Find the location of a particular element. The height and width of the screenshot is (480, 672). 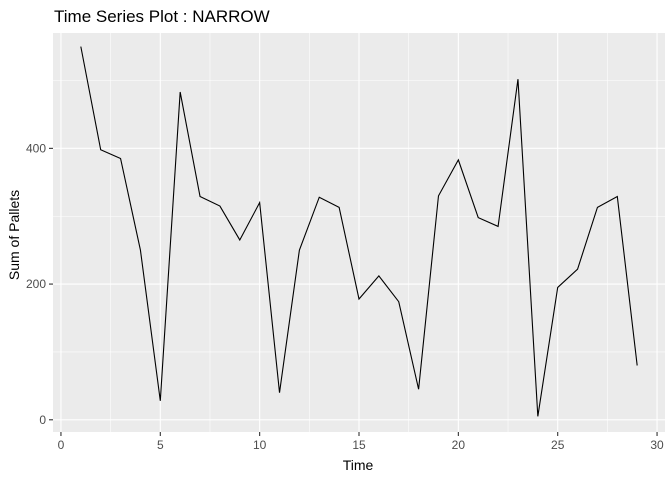

x-tick-label: 25 is located at coordinates (558, 445).